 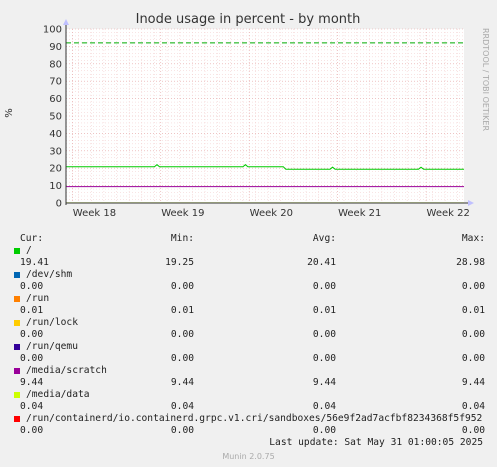 What do you see at coordinates (248, 299) in the screenshot?
I see `legend-item: /run` at bounding box center [248, 299].